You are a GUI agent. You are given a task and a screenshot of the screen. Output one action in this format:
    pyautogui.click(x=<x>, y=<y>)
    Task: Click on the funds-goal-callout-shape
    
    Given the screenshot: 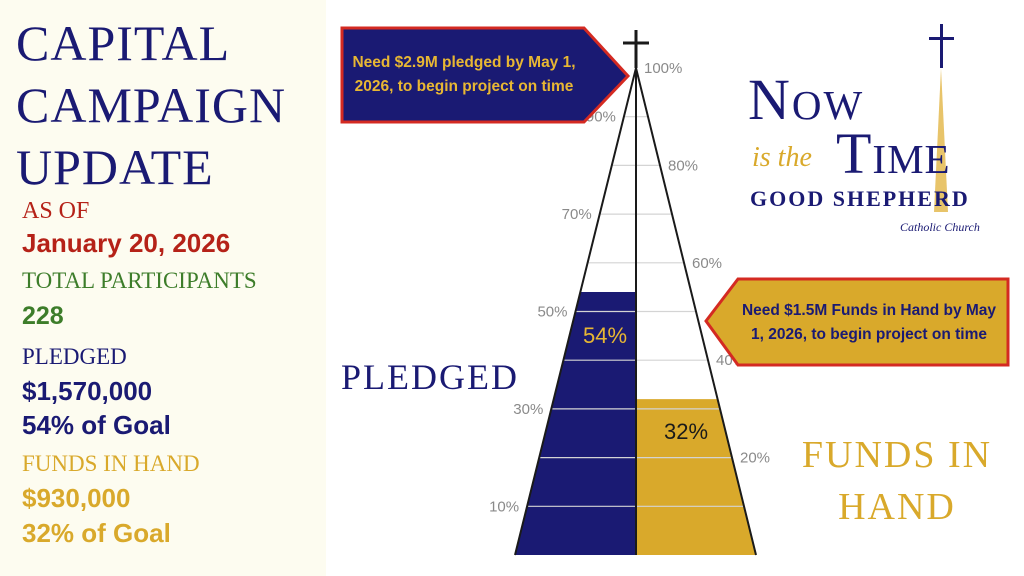 What is the action you would take?
    pyautogui.click(x=857, y=322)
    